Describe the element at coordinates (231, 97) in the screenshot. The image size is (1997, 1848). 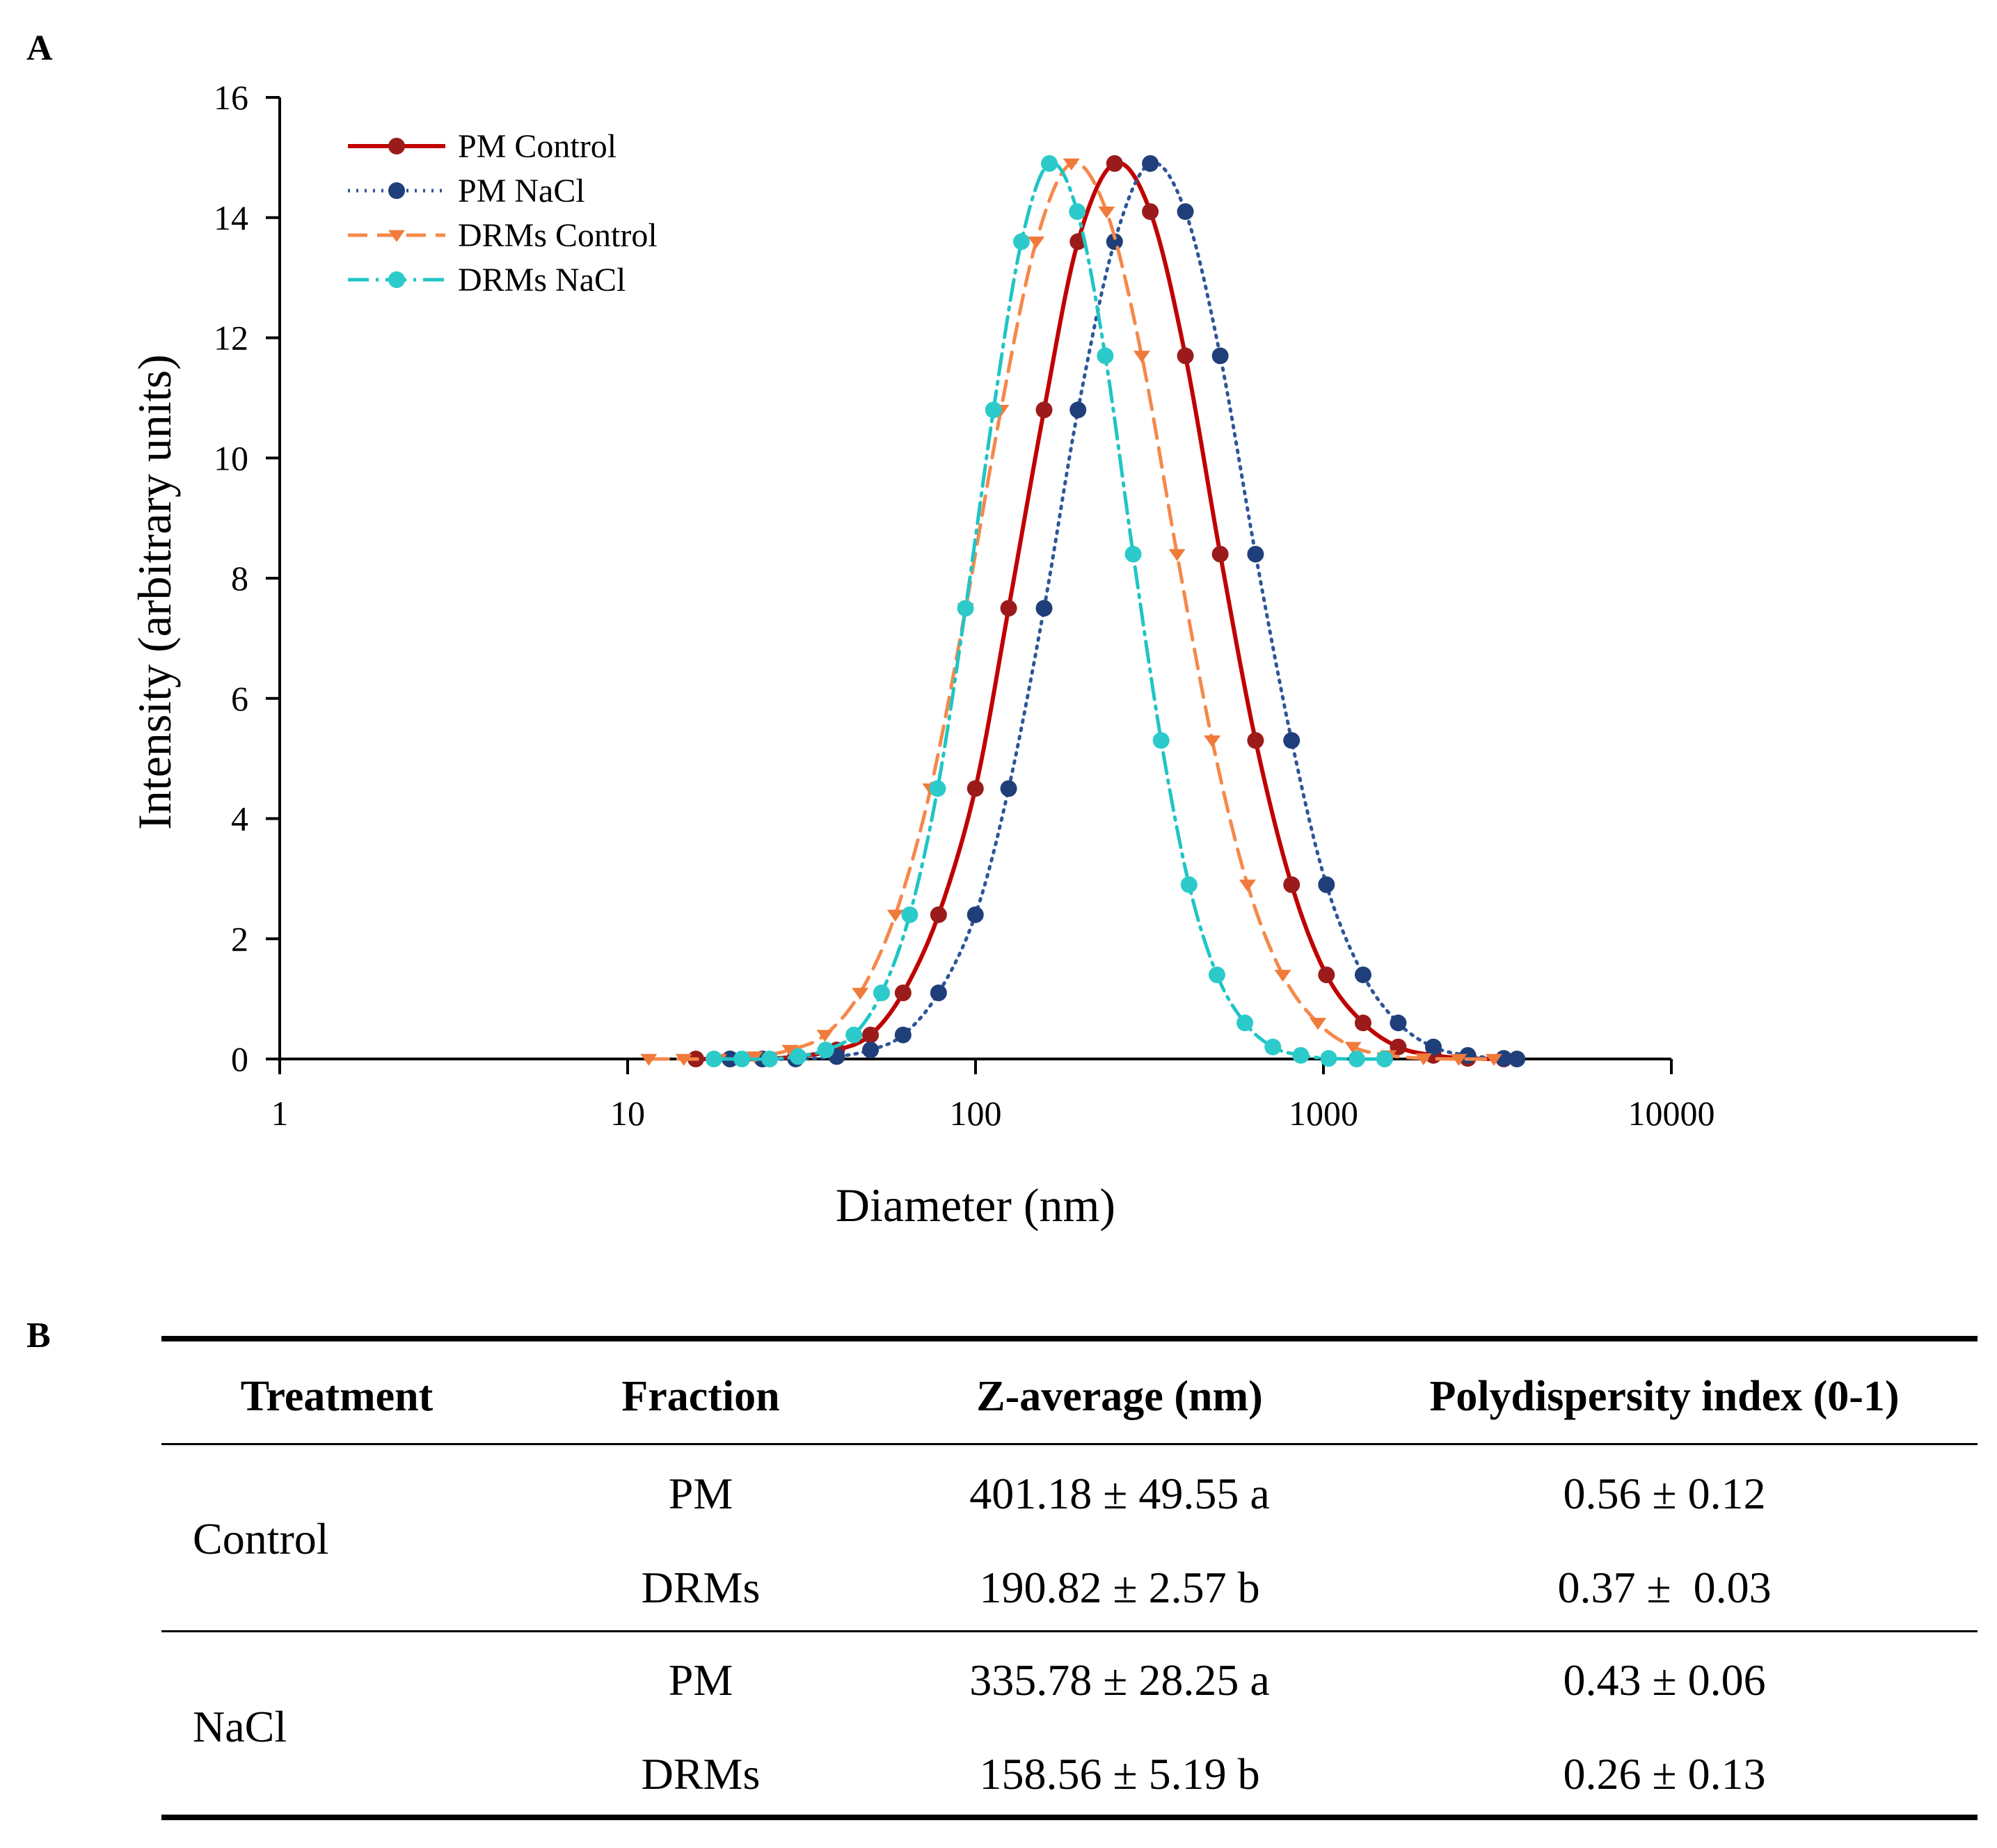
I see `y-tick-label: 16` at that location.